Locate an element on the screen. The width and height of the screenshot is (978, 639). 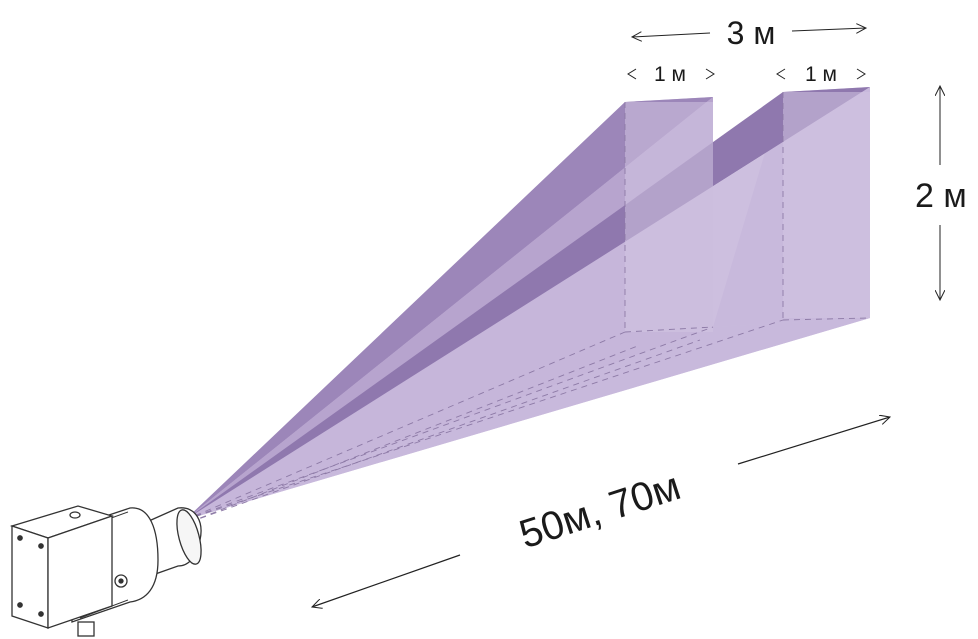
label-total-width: 3 м is located at coordinates (751, 33).